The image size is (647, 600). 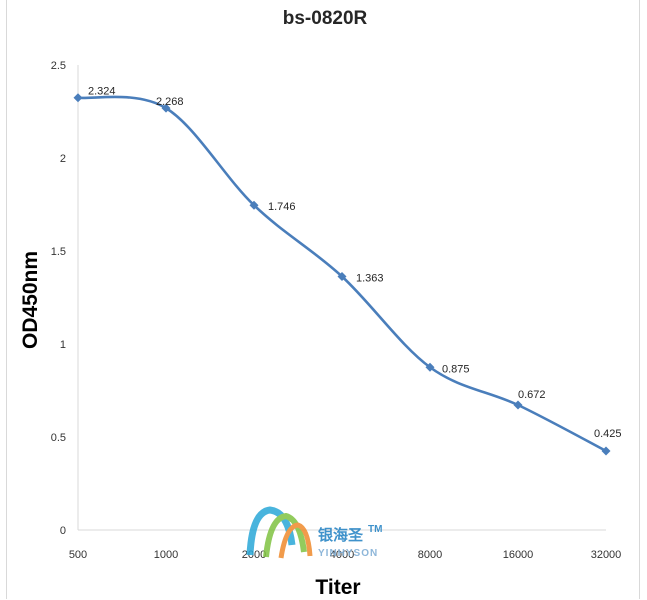 I want to click on logo-icon, so click(x=279, y=532).